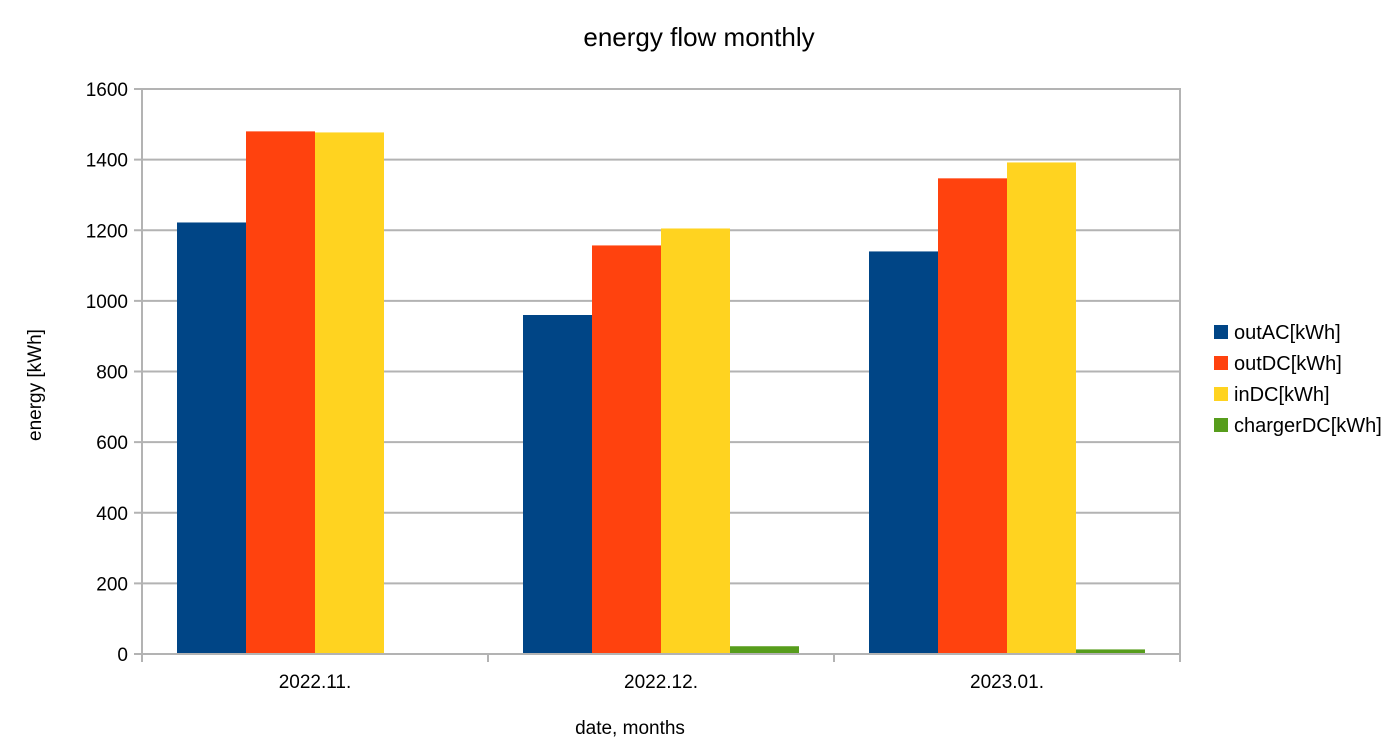 This screenshot has width=1399, height=746. Describe the element at coordinates (107, 231) in the screenshot. I see `y-tick-label: 1200` at that location.